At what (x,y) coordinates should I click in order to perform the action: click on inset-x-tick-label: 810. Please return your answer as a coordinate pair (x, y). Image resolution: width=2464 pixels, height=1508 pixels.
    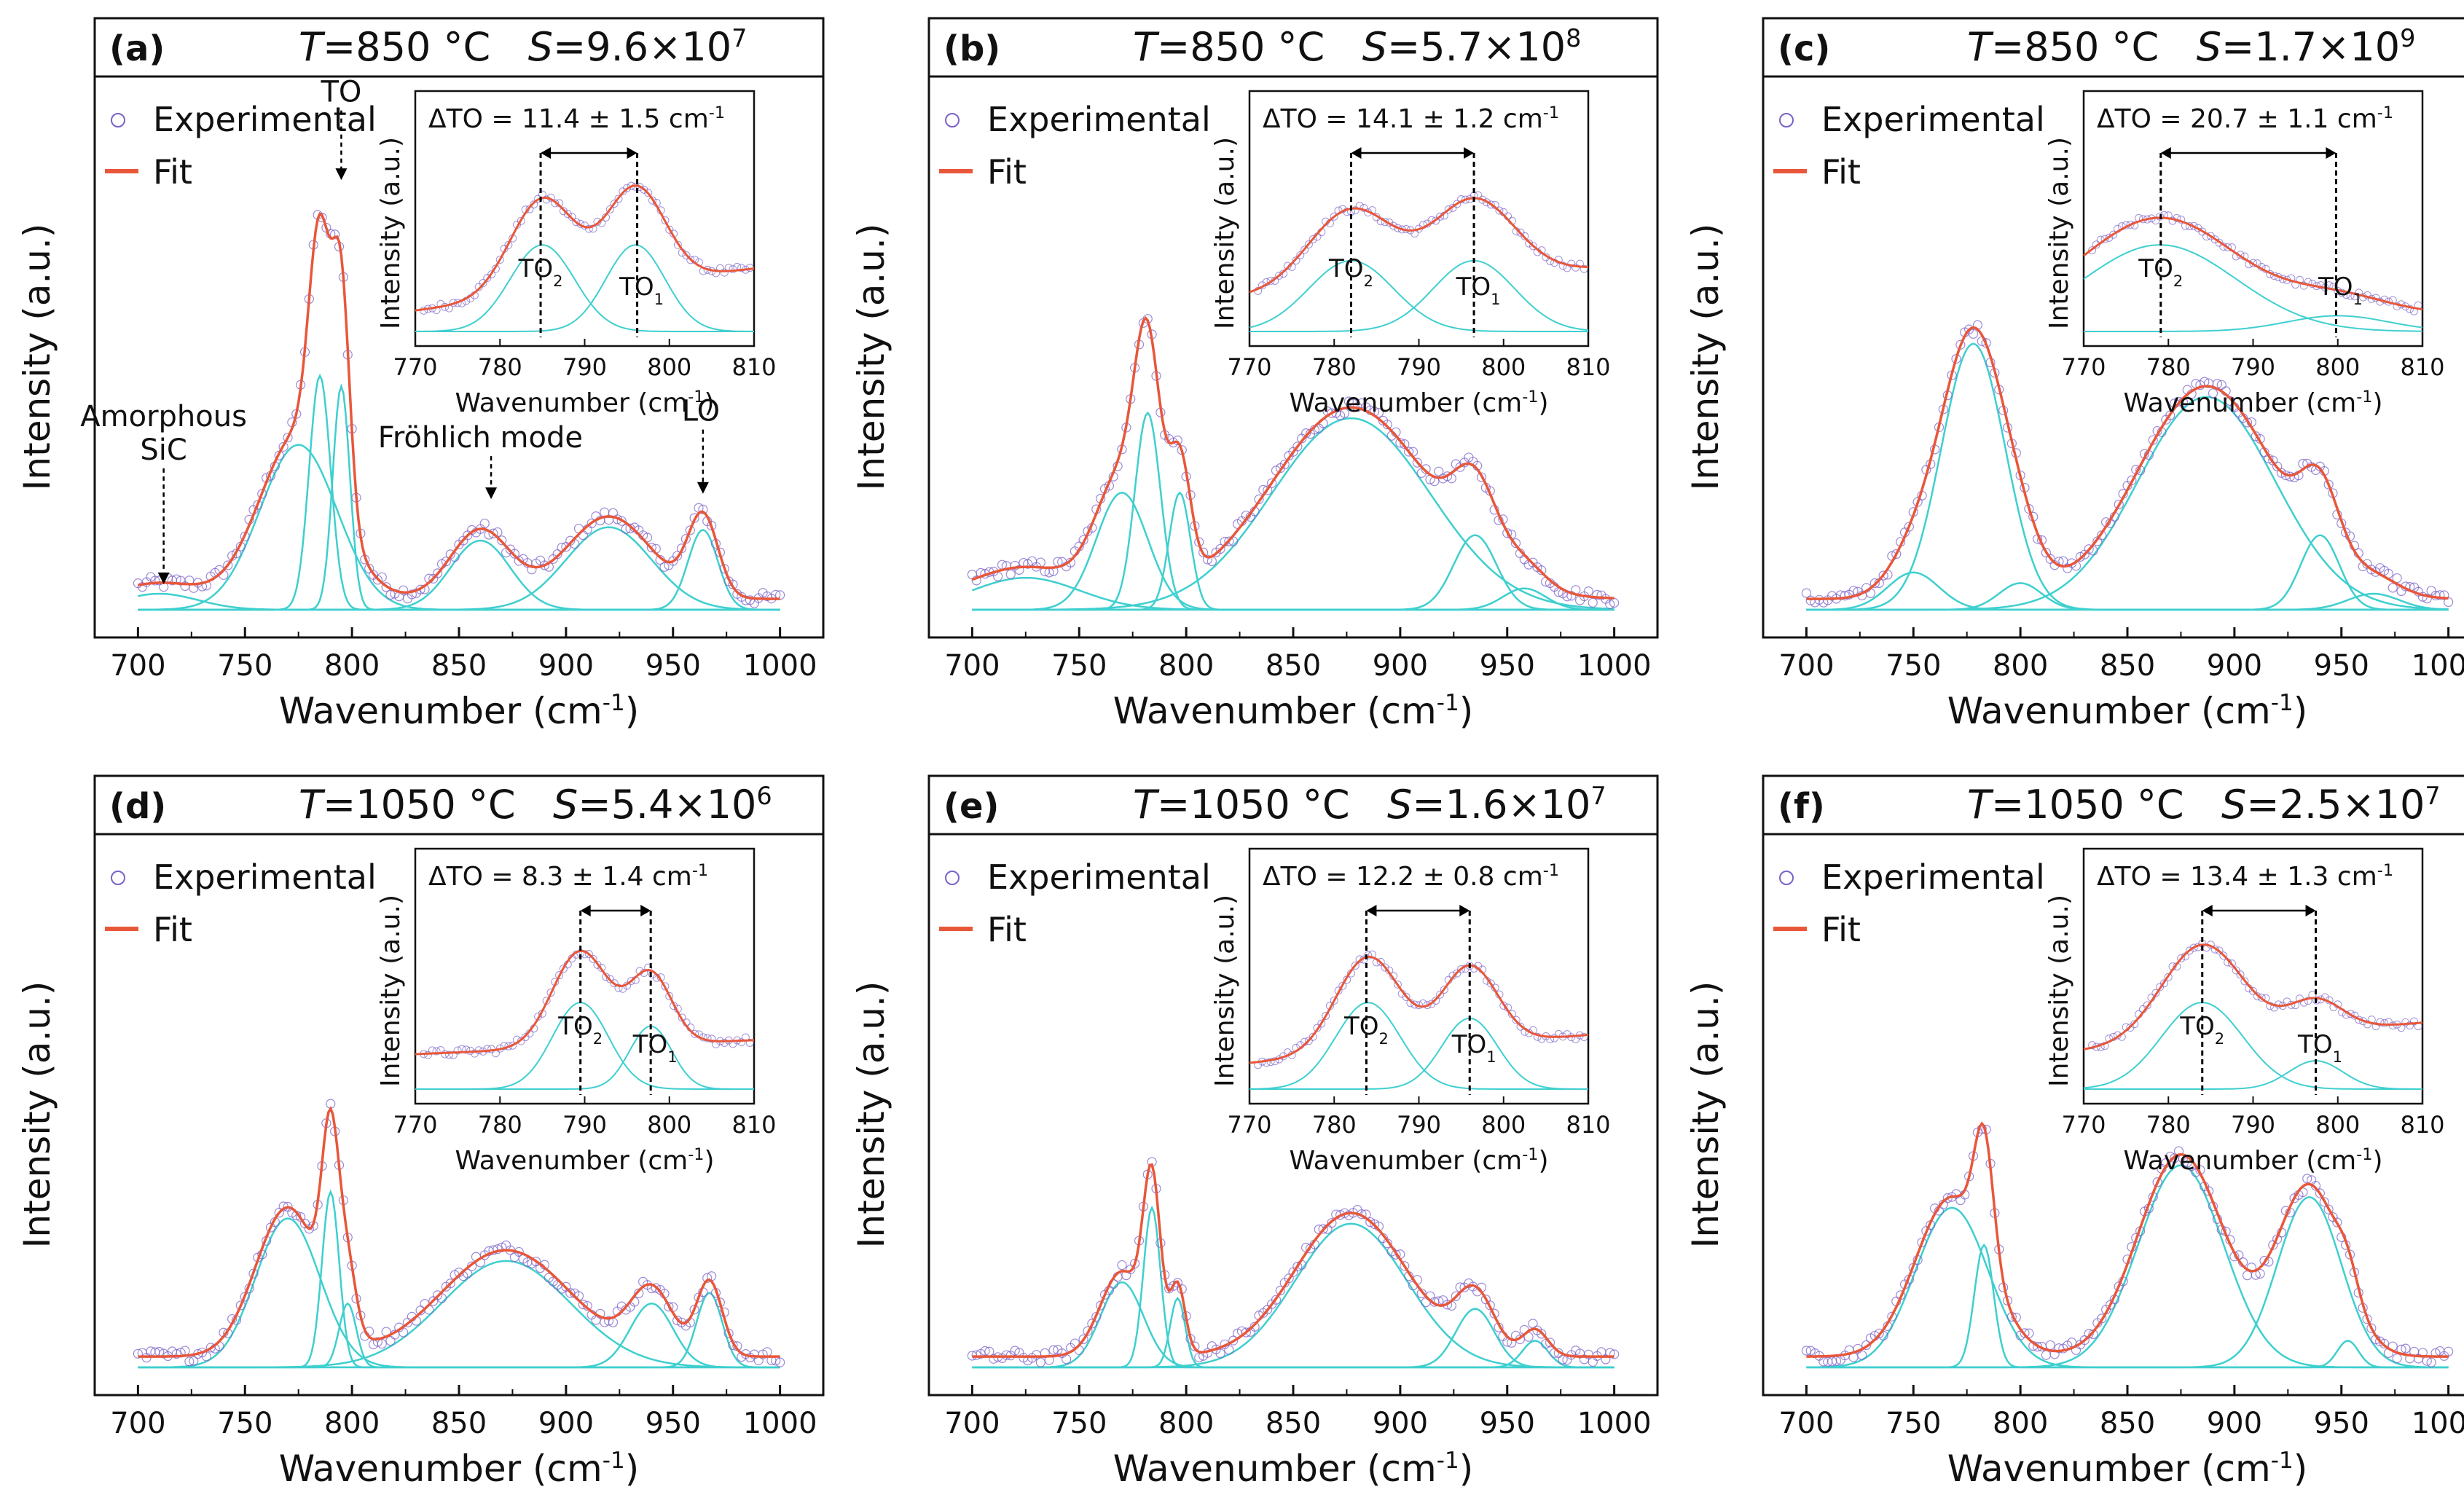
    Looking at the image, I should click on (1588, 367).